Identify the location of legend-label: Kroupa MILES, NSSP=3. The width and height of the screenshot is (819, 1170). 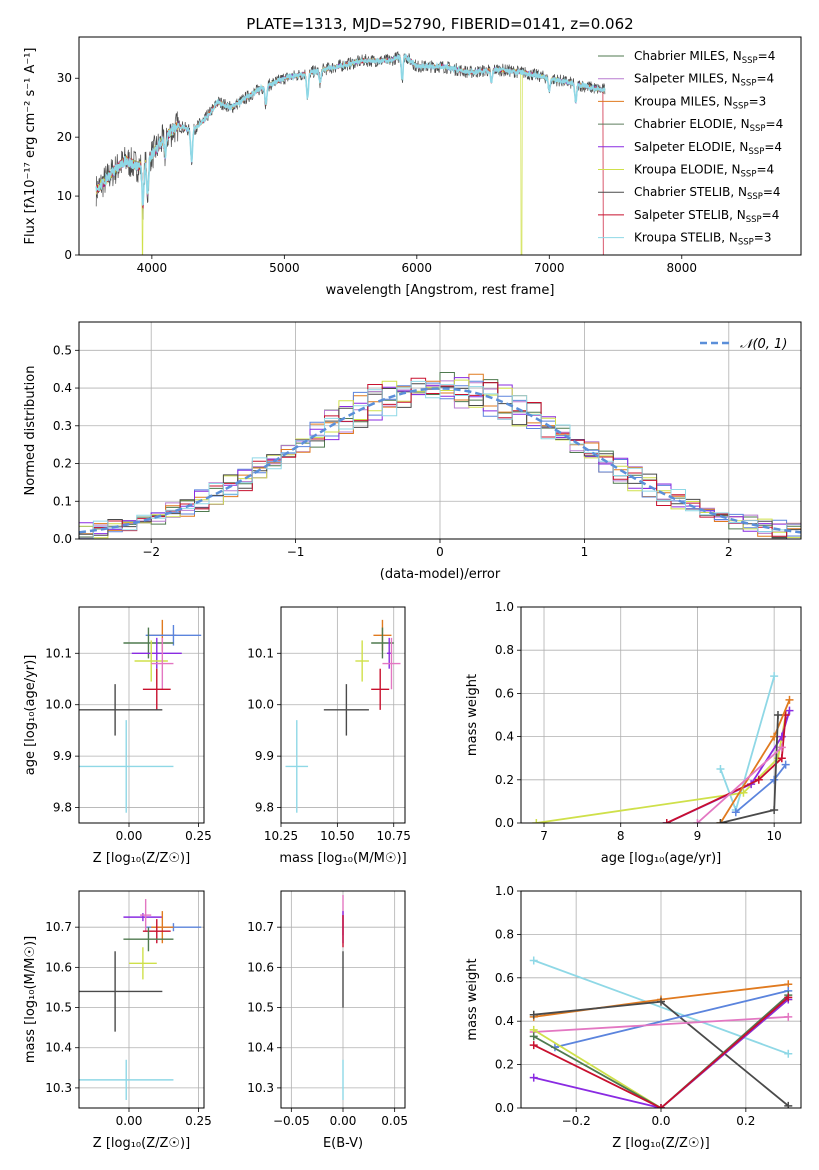
(700, 102).